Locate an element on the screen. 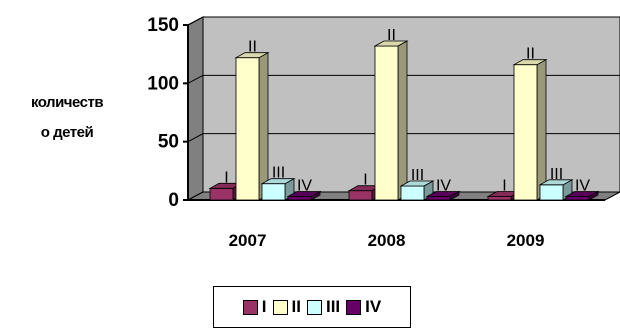  legend-swatch-iii is located at coordinates (314, 307).